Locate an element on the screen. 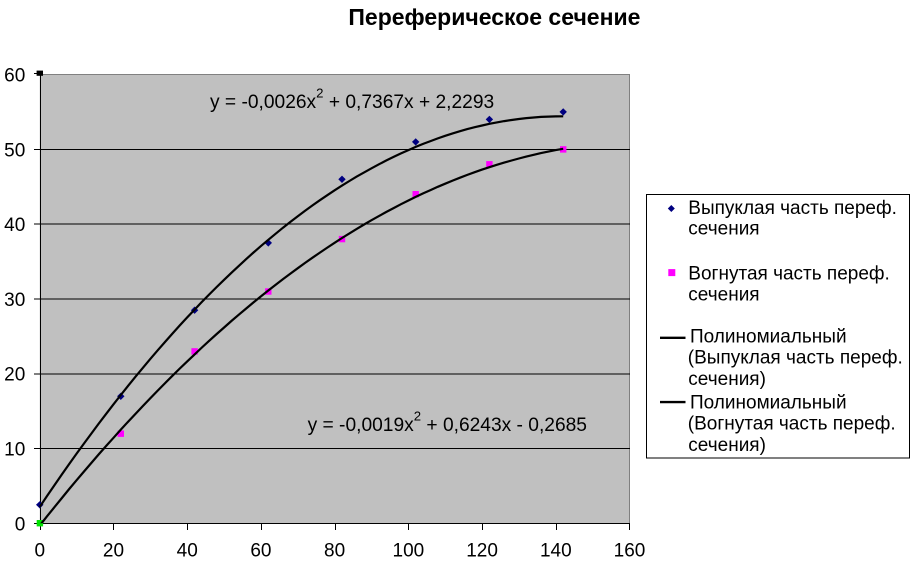 This screenshot has width=916, height=564. svg-text: Переферическое сечение is located at coordinates (494, 17).